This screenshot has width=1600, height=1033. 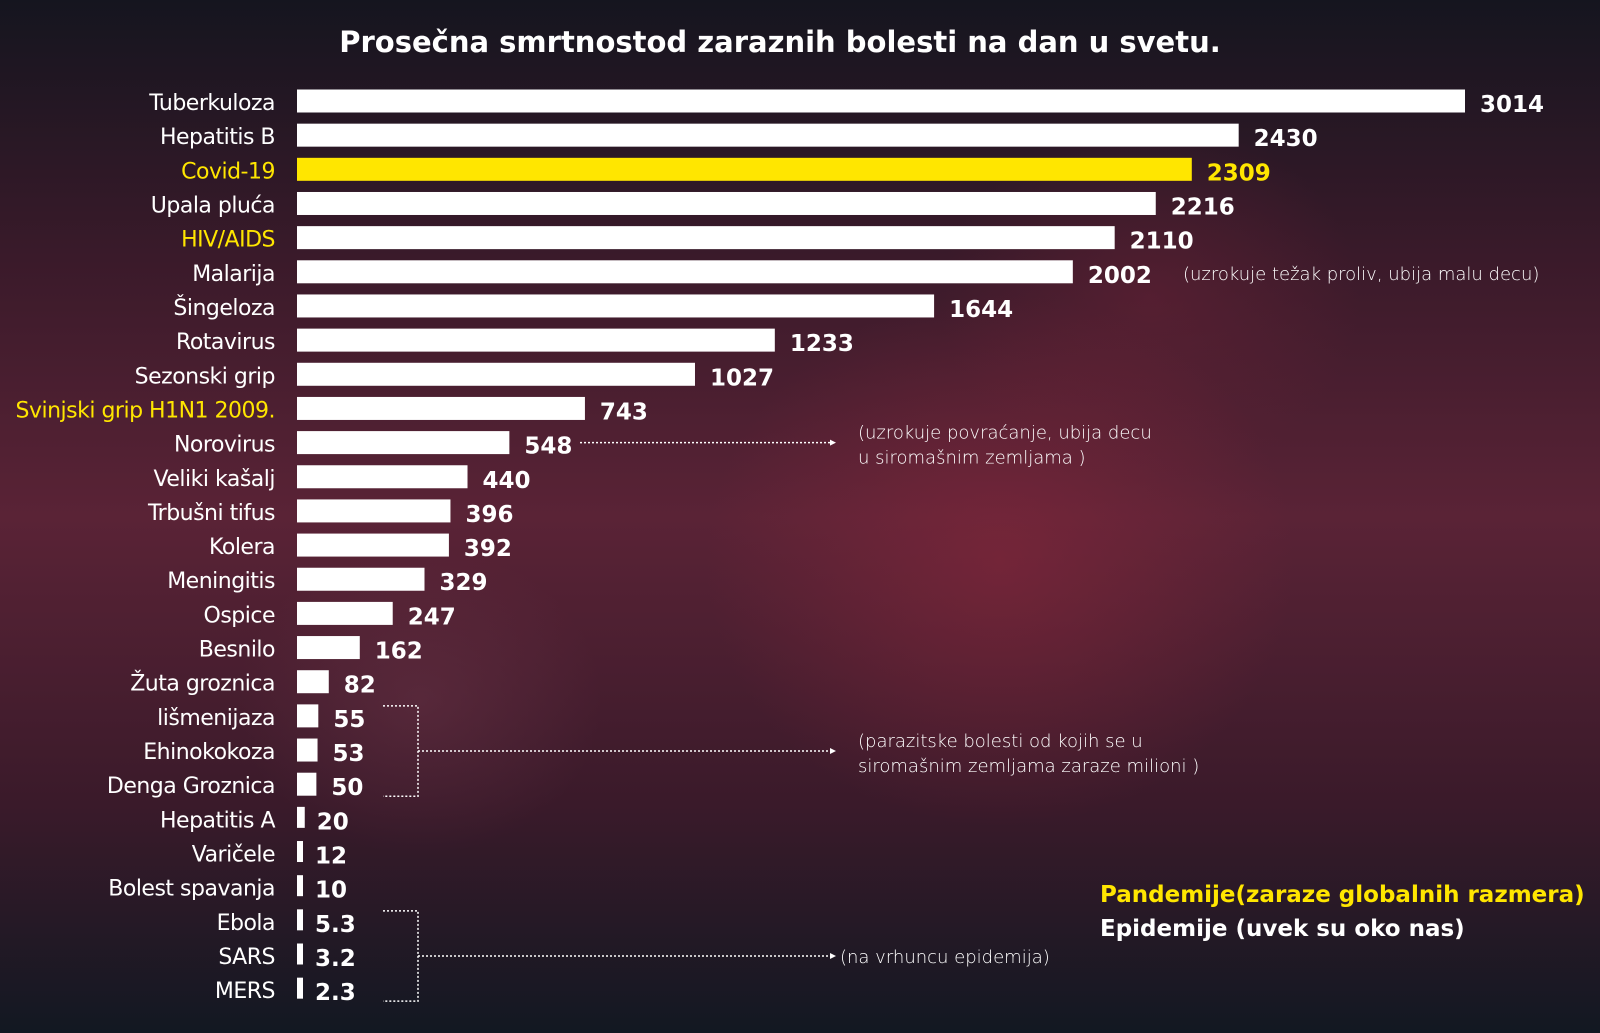 I want to click on value-label: 20, so click(x=333, y=822).